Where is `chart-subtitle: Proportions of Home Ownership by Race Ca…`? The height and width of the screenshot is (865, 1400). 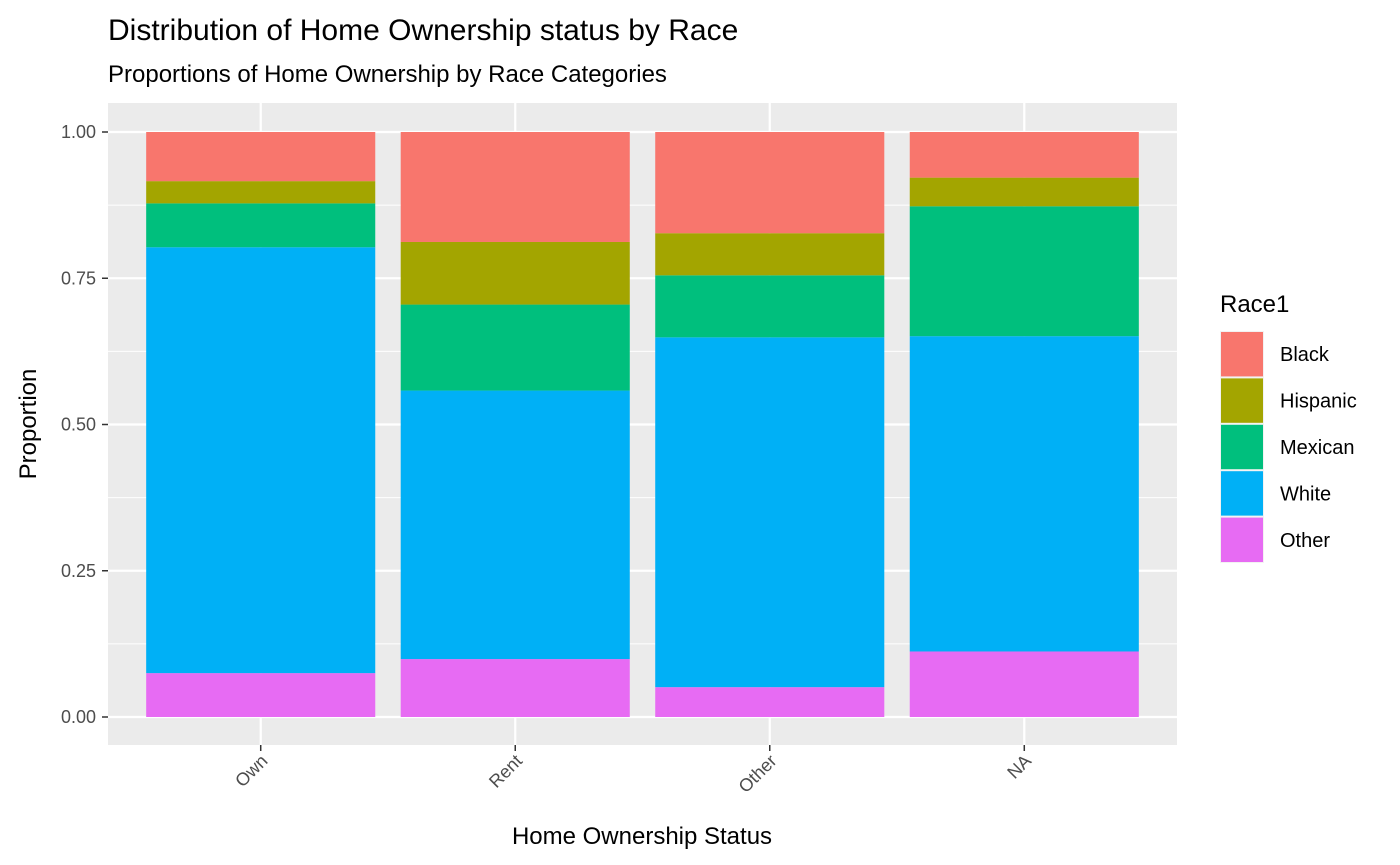
chart-subtitle: Proportions of Home Ownership by Race Ca… is located at coordinates (387, 74).